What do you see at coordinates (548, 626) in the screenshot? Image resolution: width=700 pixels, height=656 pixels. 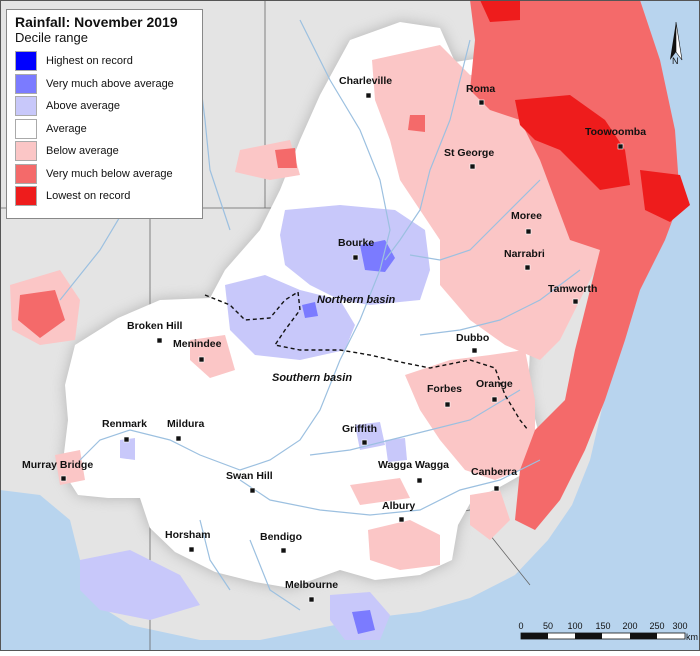 I see `scale-tick-50: 50` at bounding box center [548, 626].